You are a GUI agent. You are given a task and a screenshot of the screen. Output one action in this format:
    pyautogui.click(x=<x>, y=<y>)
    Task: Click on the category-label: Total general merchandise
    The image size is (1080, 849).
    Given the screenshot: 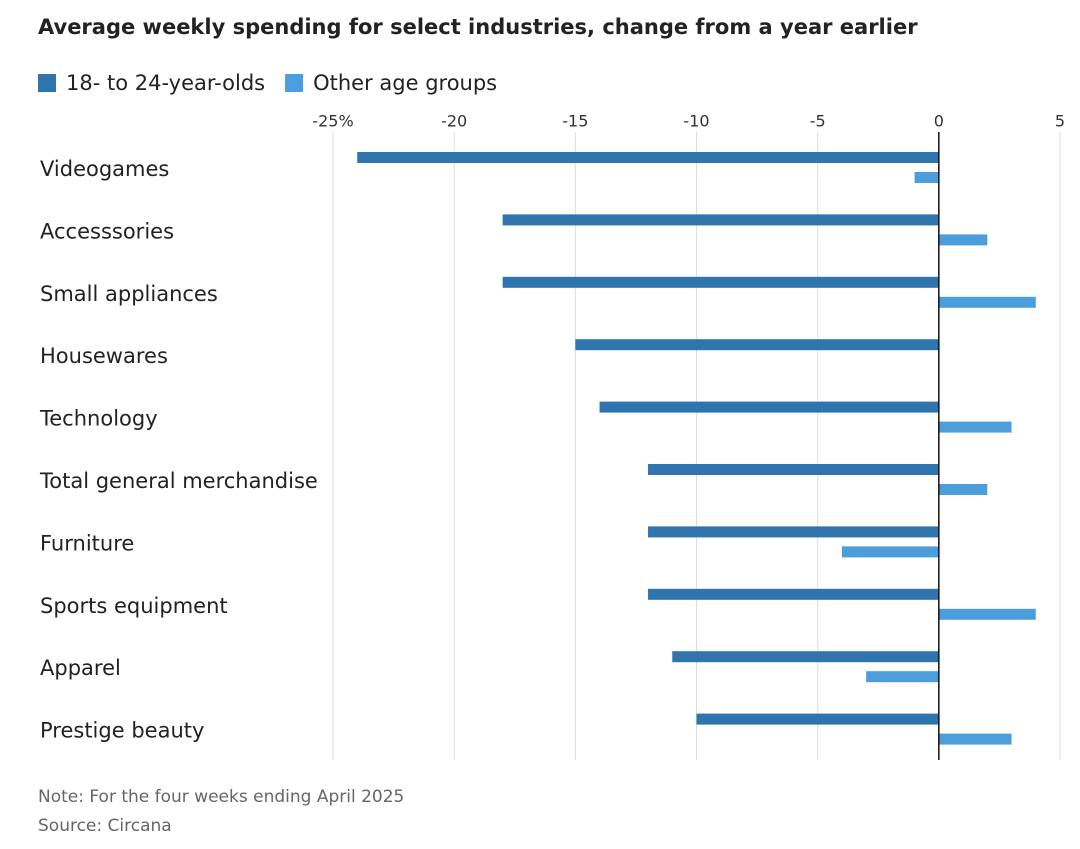 What is the action you would take?
    pyautogui.click(x=178, y=481)
    